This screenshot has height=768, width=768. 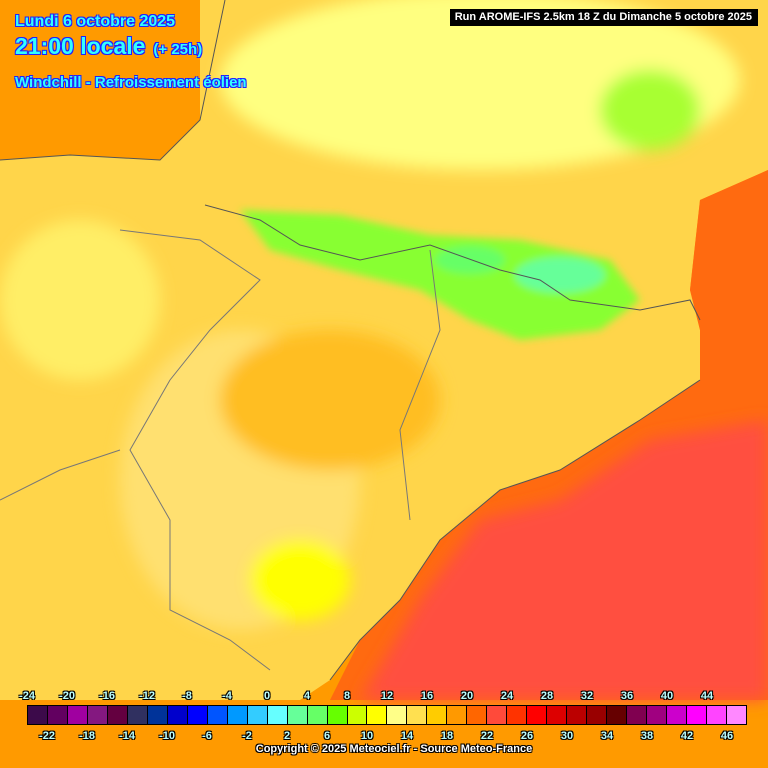 I want to click on scale-label: -14, so click(x=127, y=736).